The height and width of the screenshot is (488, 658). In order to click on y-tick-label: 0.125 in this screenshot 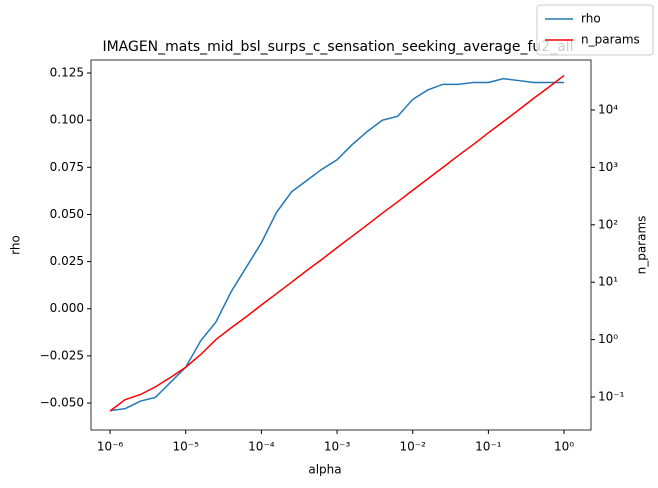, I will do `click(67, 73)`.